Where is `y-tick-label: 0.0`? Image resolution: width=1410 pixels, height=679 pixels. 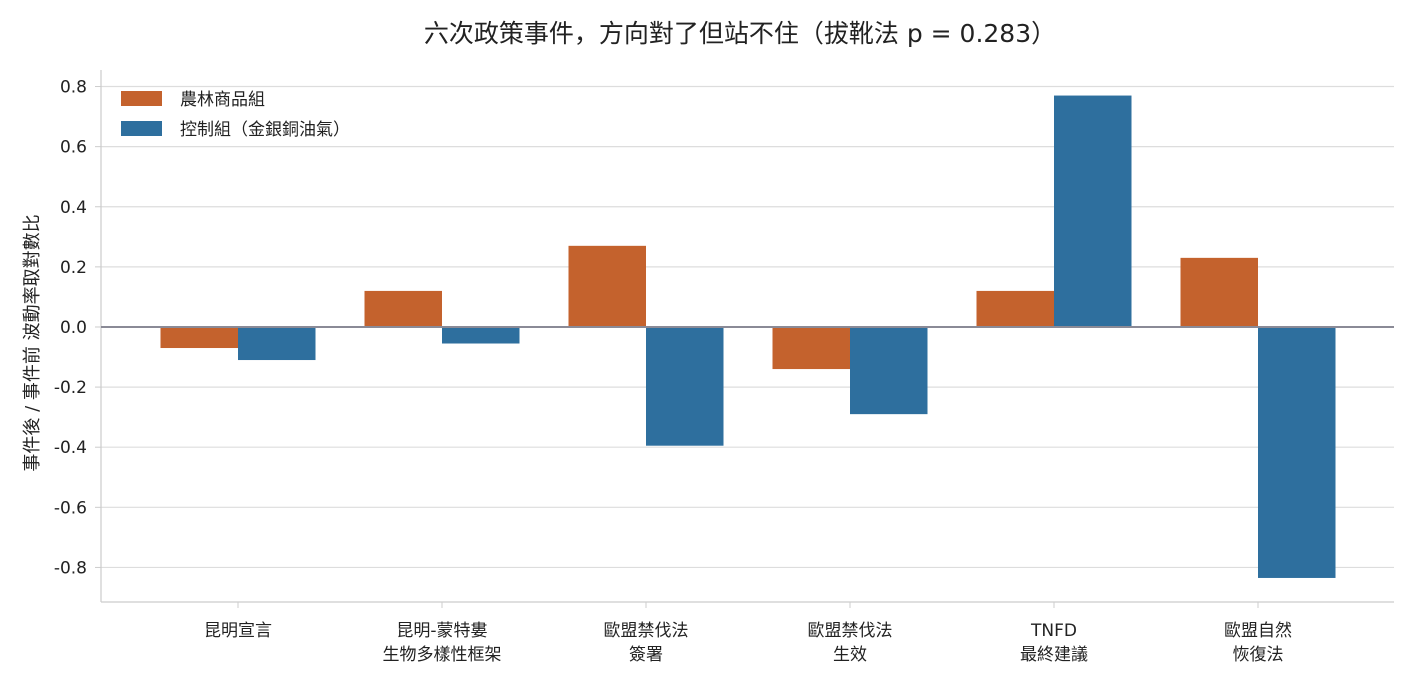 y-tick-label: 0.0 is located at coordinates (73, 328).